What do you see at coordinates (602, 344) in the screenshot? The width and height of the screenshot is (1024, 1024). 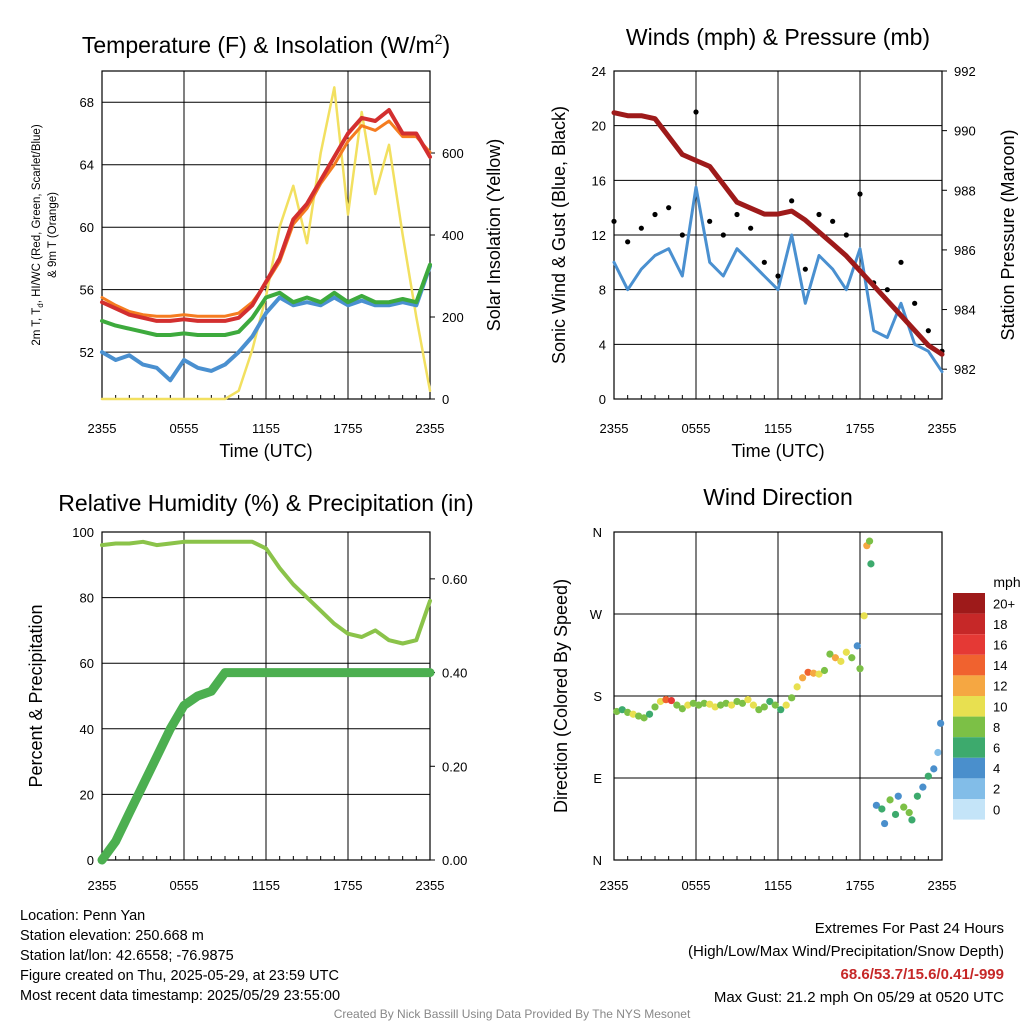 I see `y-tick-label-left: 4` at bounding box center [602, 344].